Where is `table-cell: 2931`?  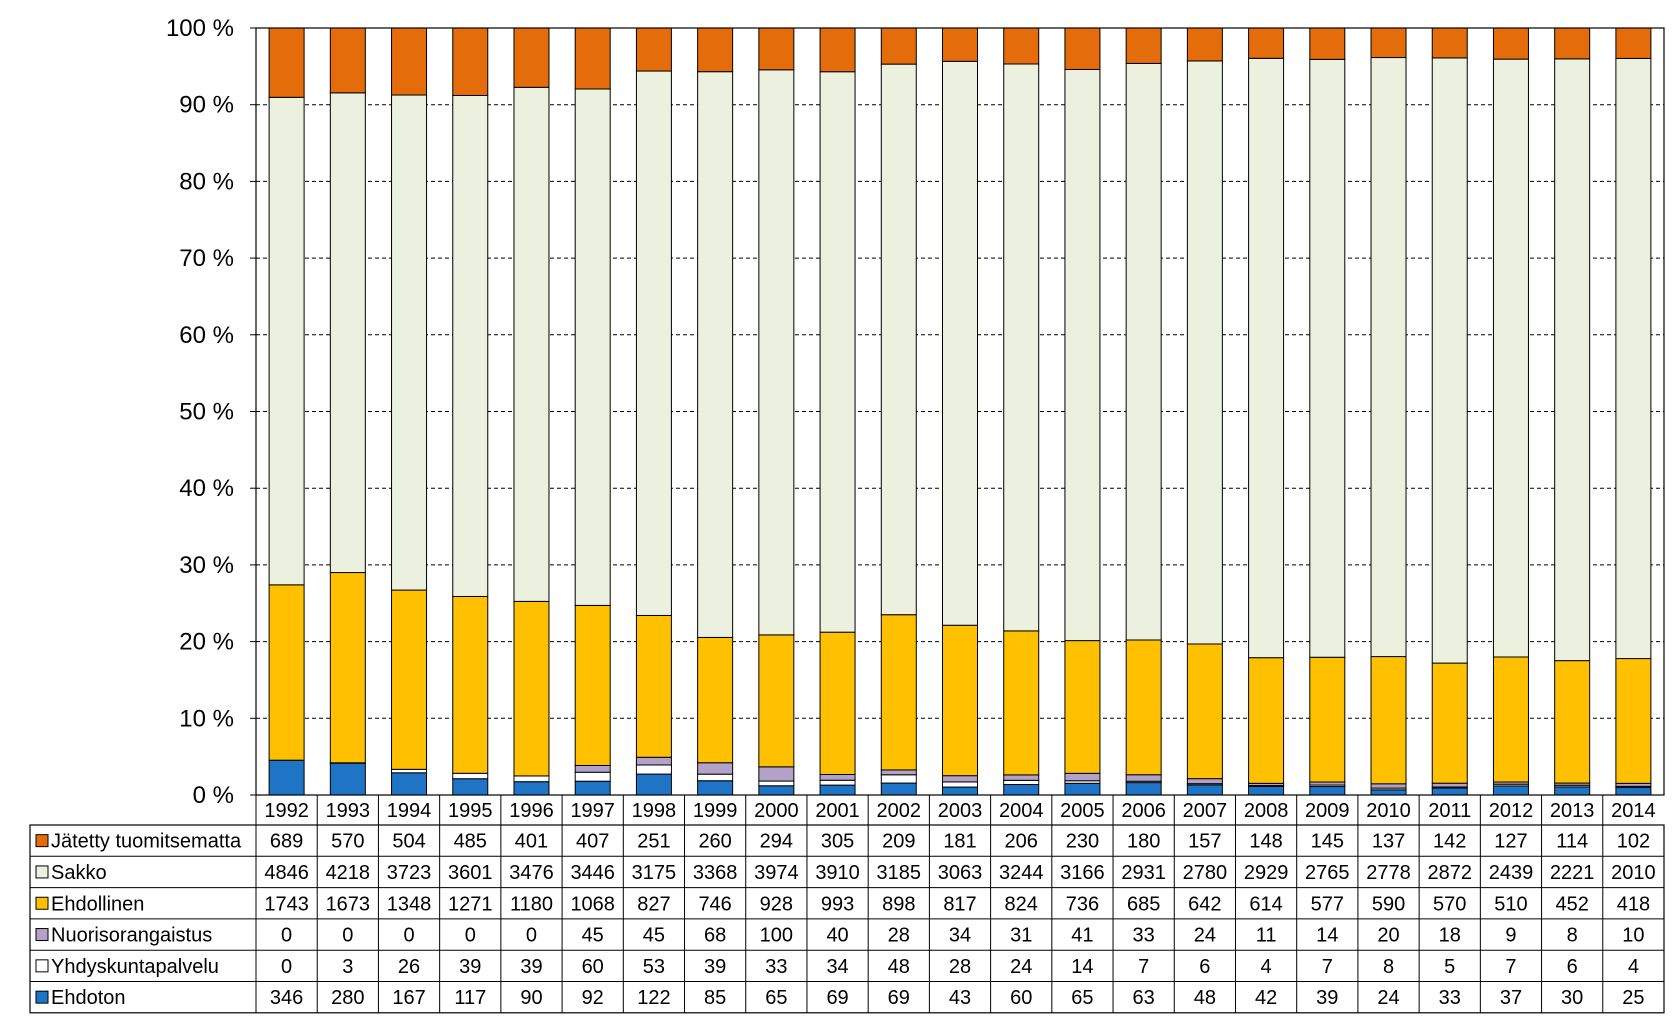 table-cell: 2931 is located at coordinates (1143, 873).